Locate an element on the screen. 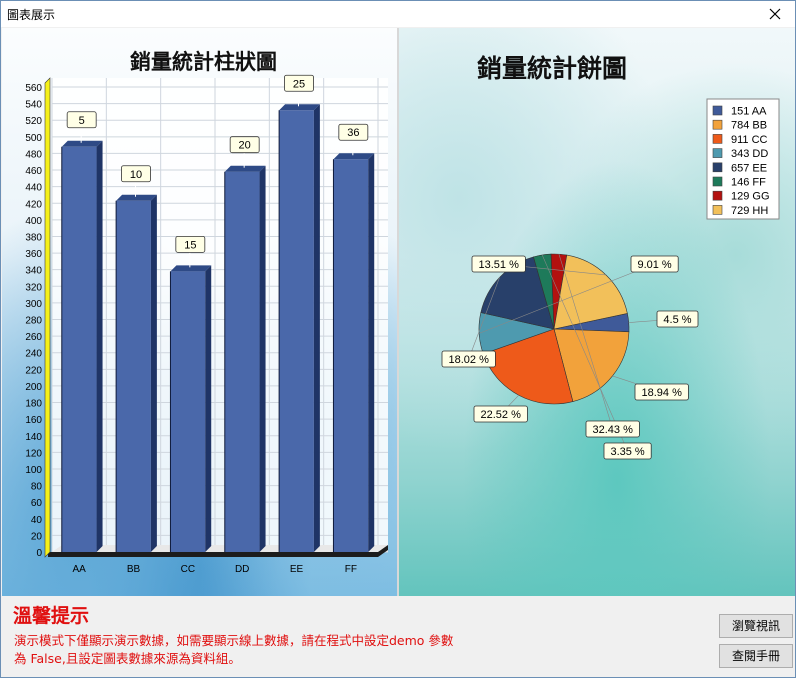 Image resolution: width=796 pixels, height=678 pixels. y-tick-label: 160 is located at coordinates (33, 420).